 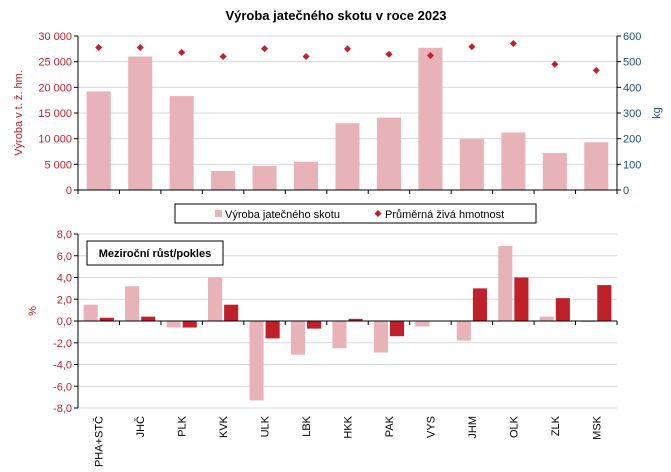 What do you see at coordinates (390, 426) in the screenshot?
I see `category-label-PAK: PAK` at bounding box center [390, 426].